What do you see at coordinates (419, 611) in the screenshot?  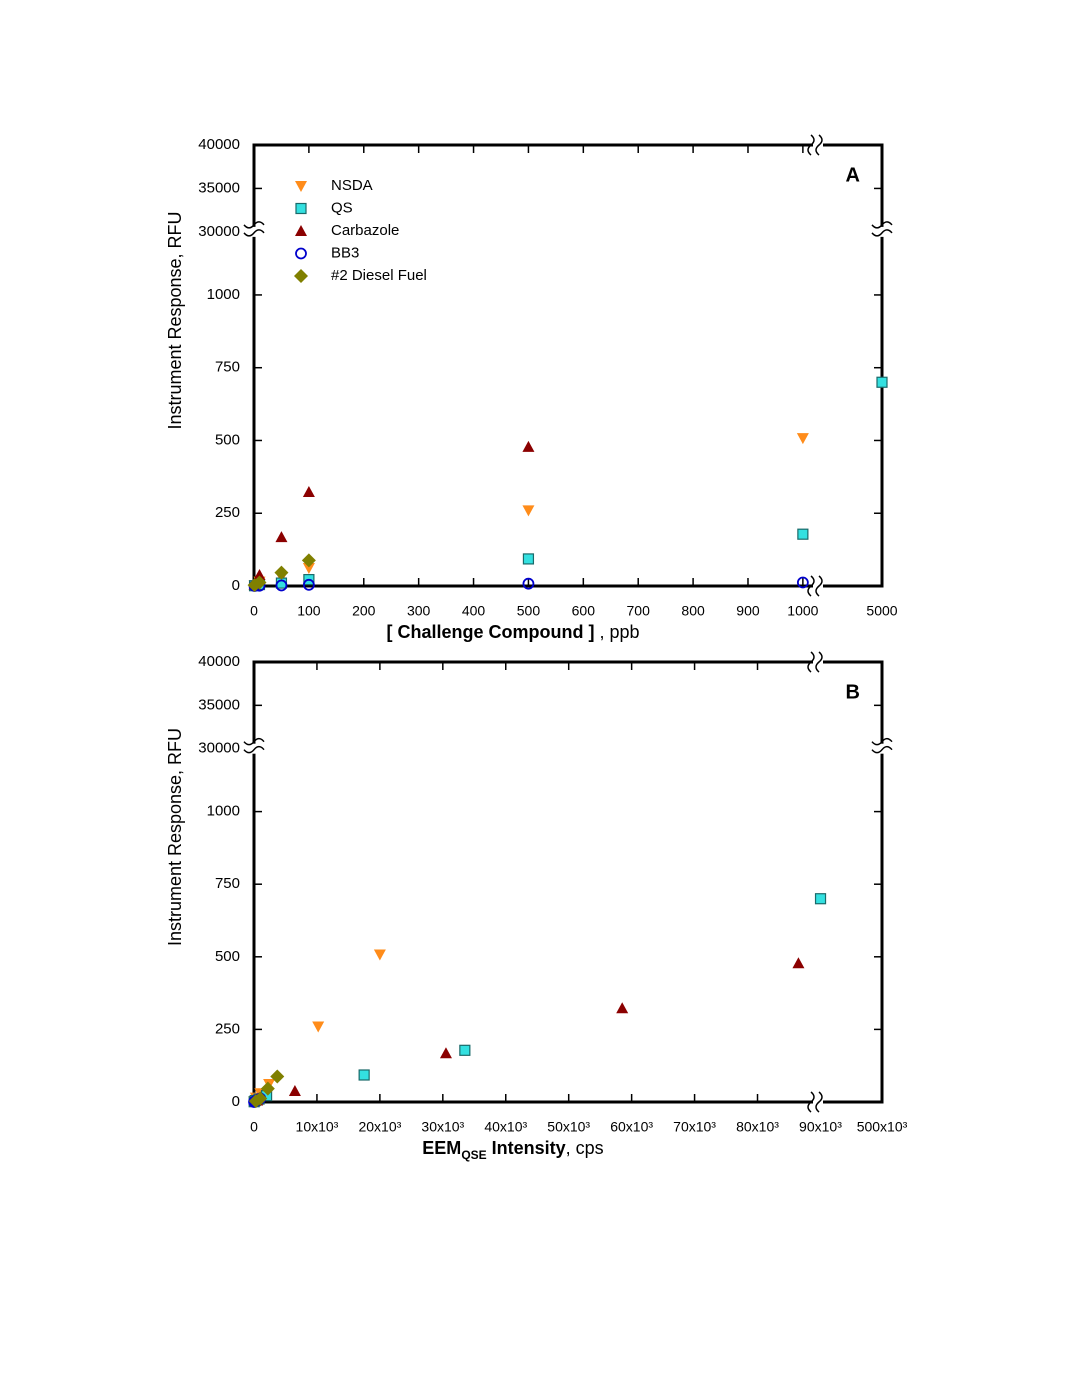 I see `x-tick-label: 300` at bounding box center [419, 611].